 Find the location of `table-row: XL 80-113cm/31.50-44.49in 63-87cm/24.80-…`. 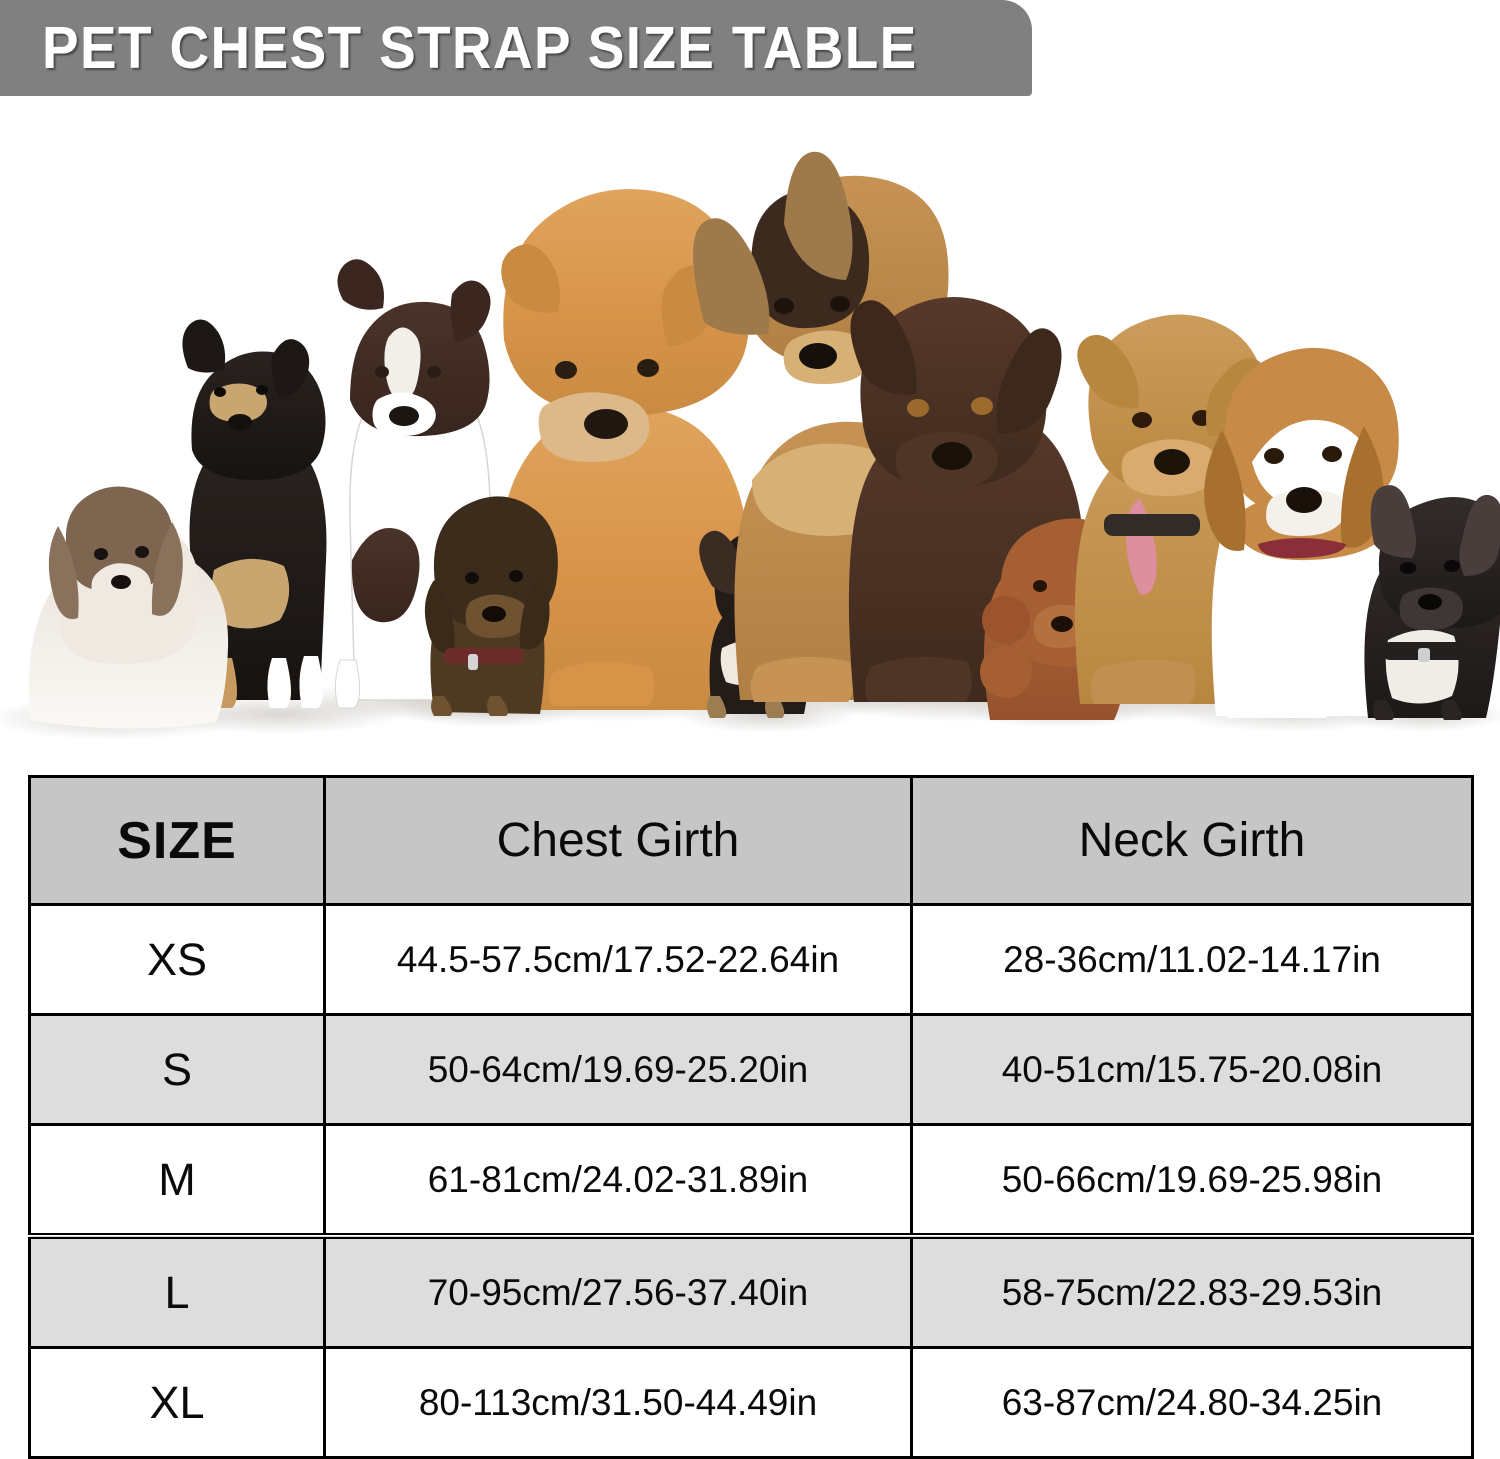

table-row: XL 80-113cm/31.50-44.49in 63-87cm/24.80-… is located at coordinates (751, 1402).